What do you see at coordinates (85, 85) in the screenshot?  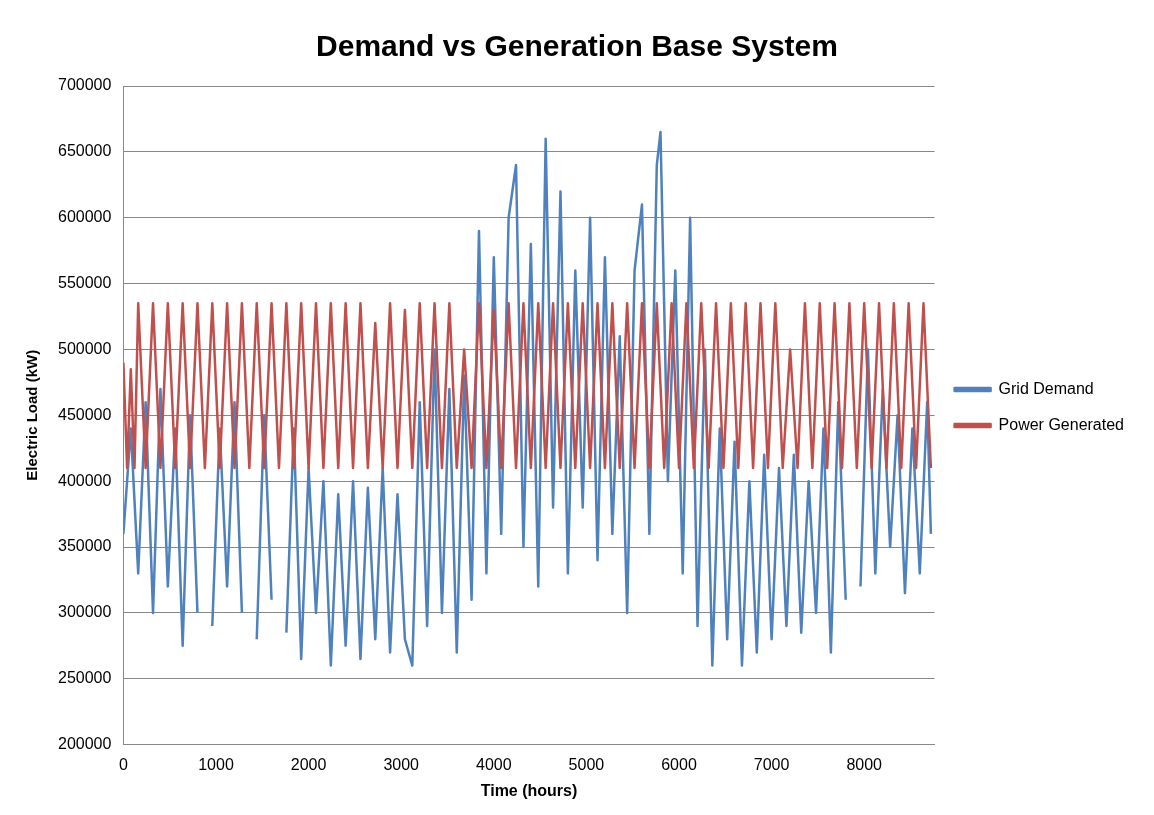 I see `y-tick-label: 700000` at bounding box center [85, 85].